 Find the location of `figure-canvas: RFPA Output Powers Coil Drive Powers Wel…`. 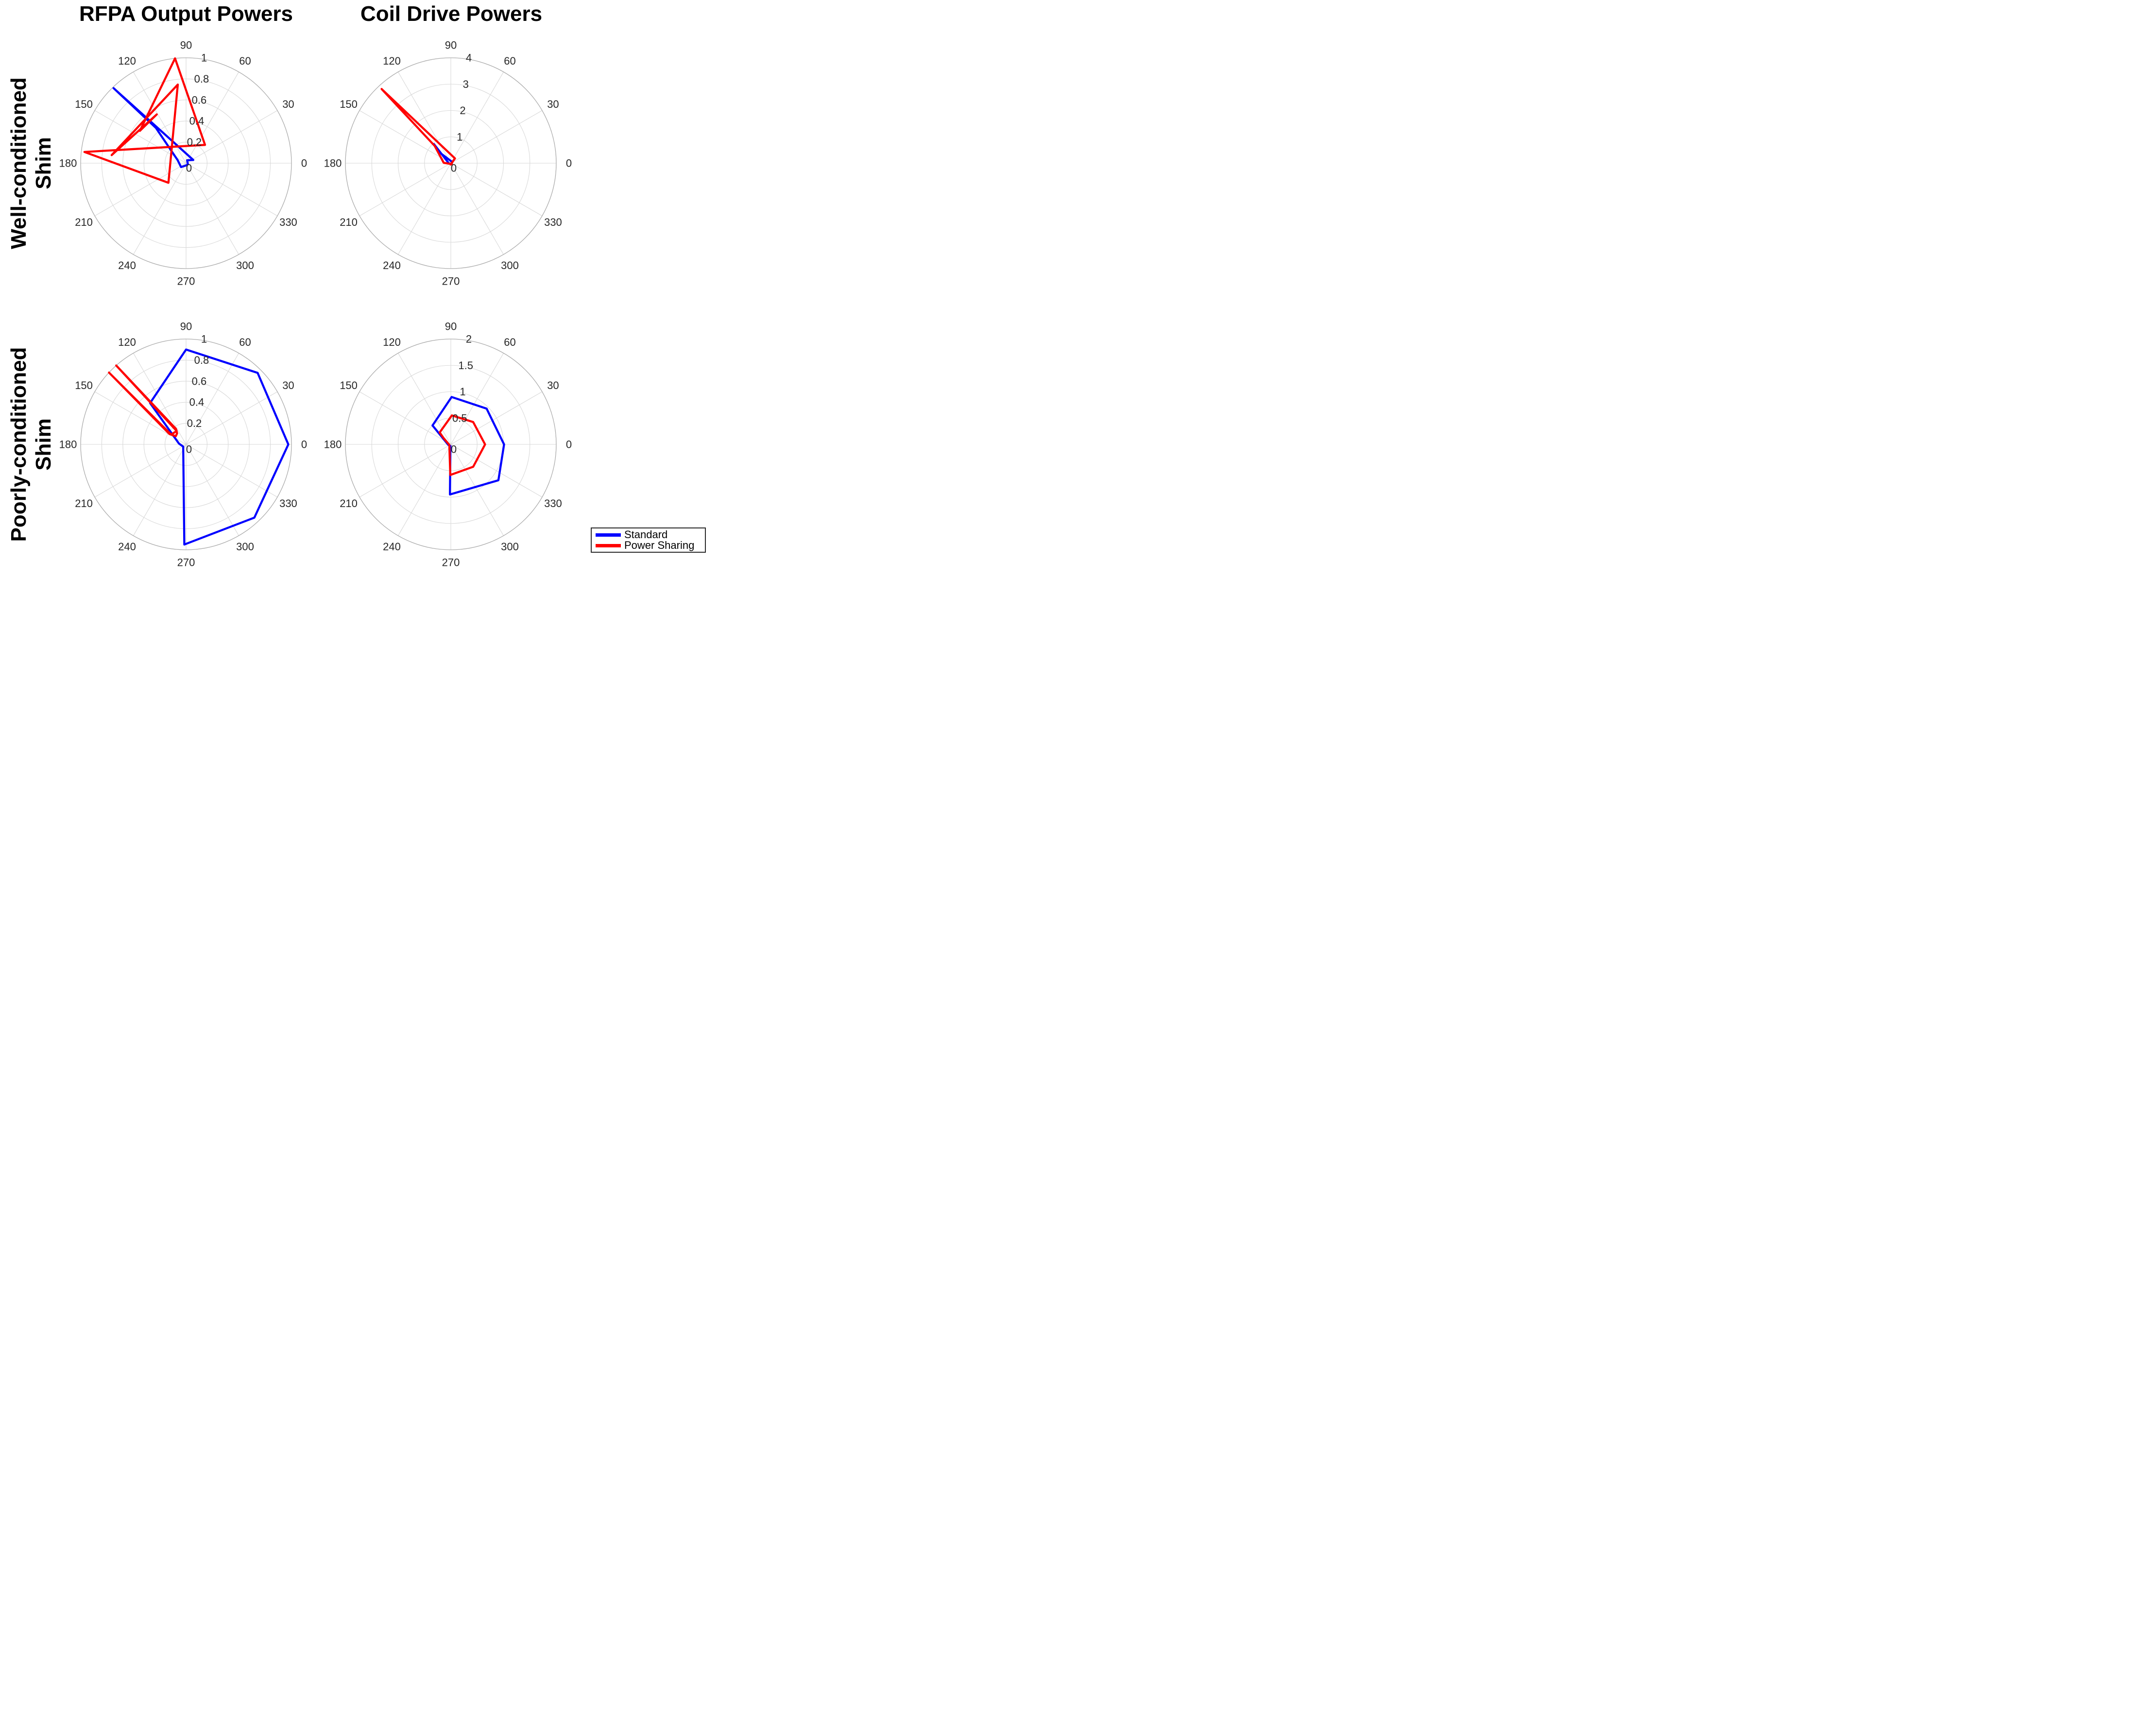

figure-canvas: RFPA Output Powers Coil Drive Powers Wel… is located at coordinates (359, 286).